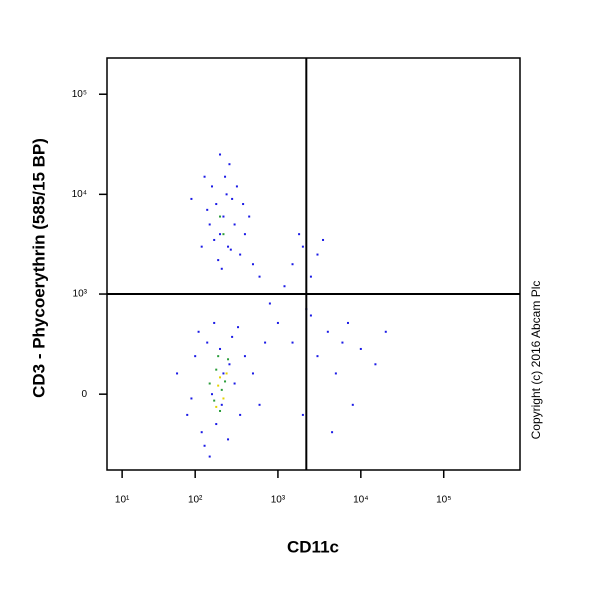  Describe the element at coordinates (80, 294) in the screenshot. I see `y-tick-label: 10³` at that location.